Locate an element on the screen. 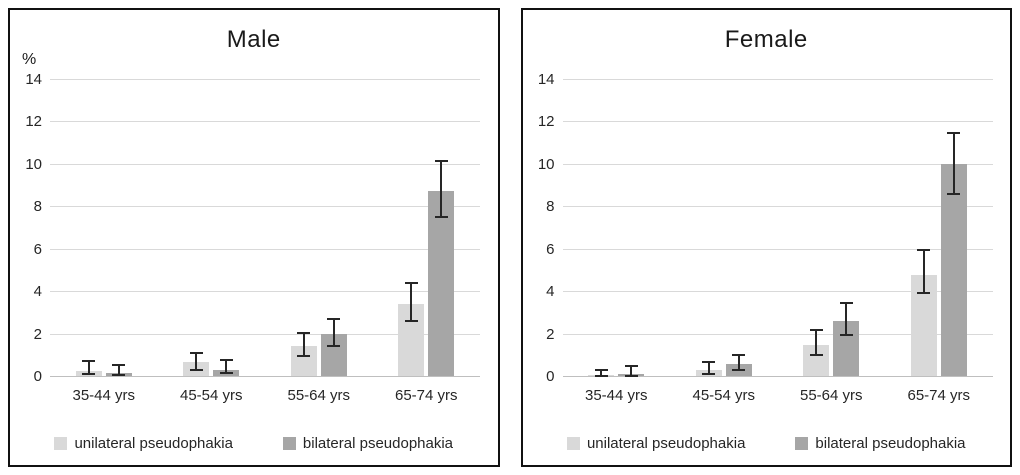  y-axis-unit-label: % is located at coordinates (29, 59).